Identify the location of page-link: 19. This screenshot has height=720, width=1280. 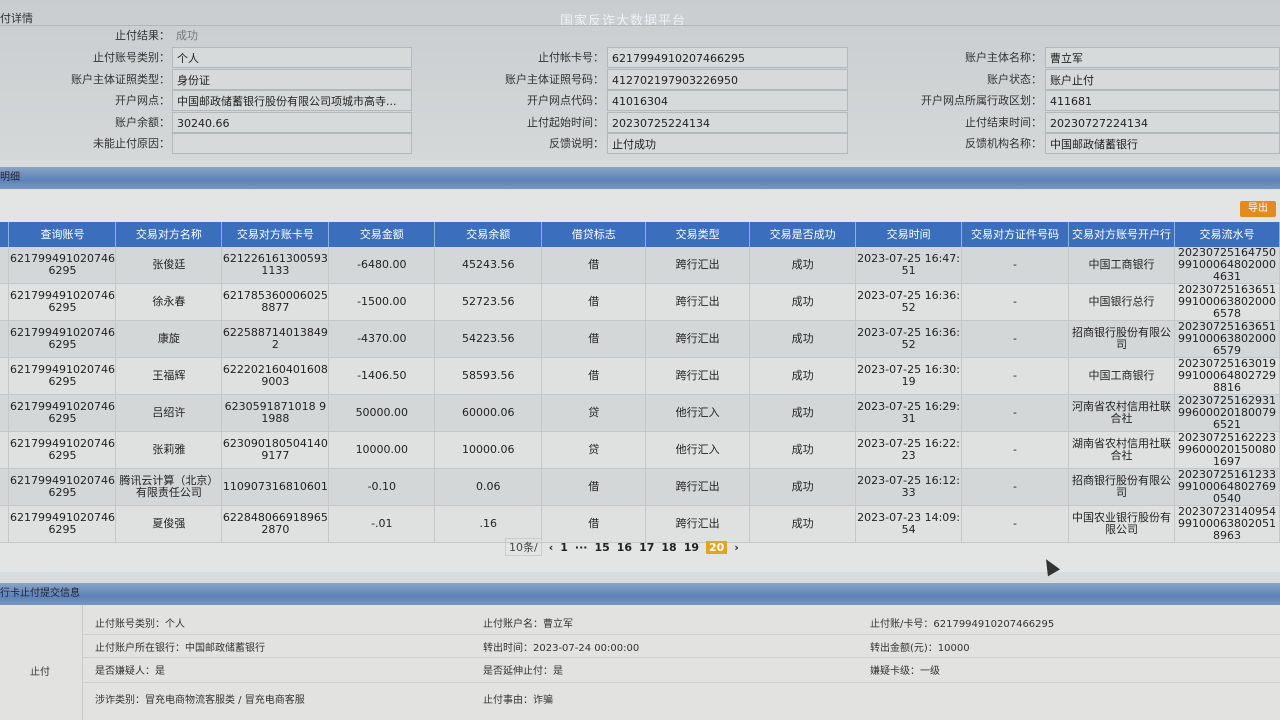
(691, 547).